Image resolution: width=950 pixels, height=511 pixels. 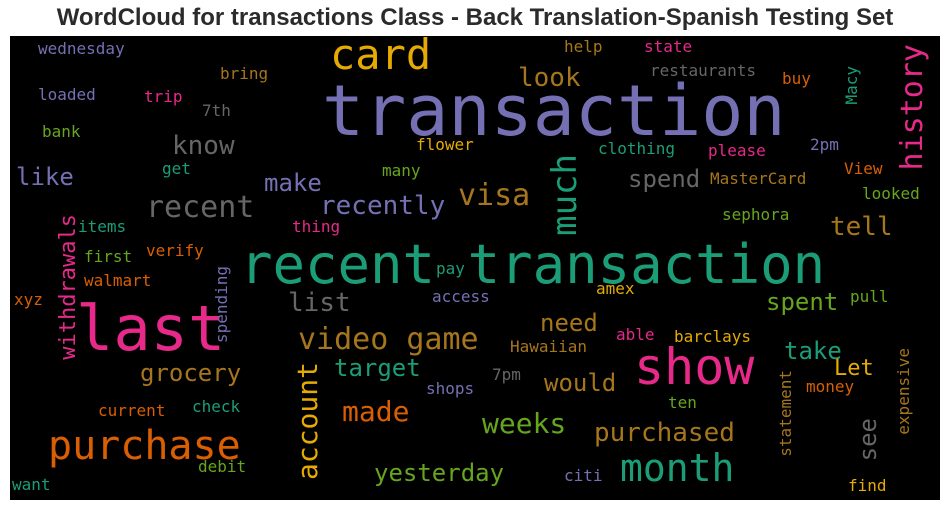 What do you see at coordinates (494, 195) in the screenshot?
I see `word-visa: visa` at bounding box center [494, 195].